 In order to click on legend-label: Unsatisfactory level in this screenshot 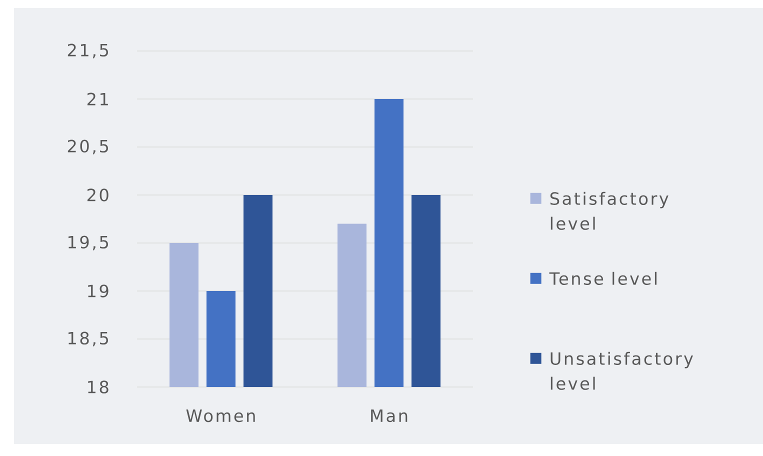, I will do `click(621, 371)`.